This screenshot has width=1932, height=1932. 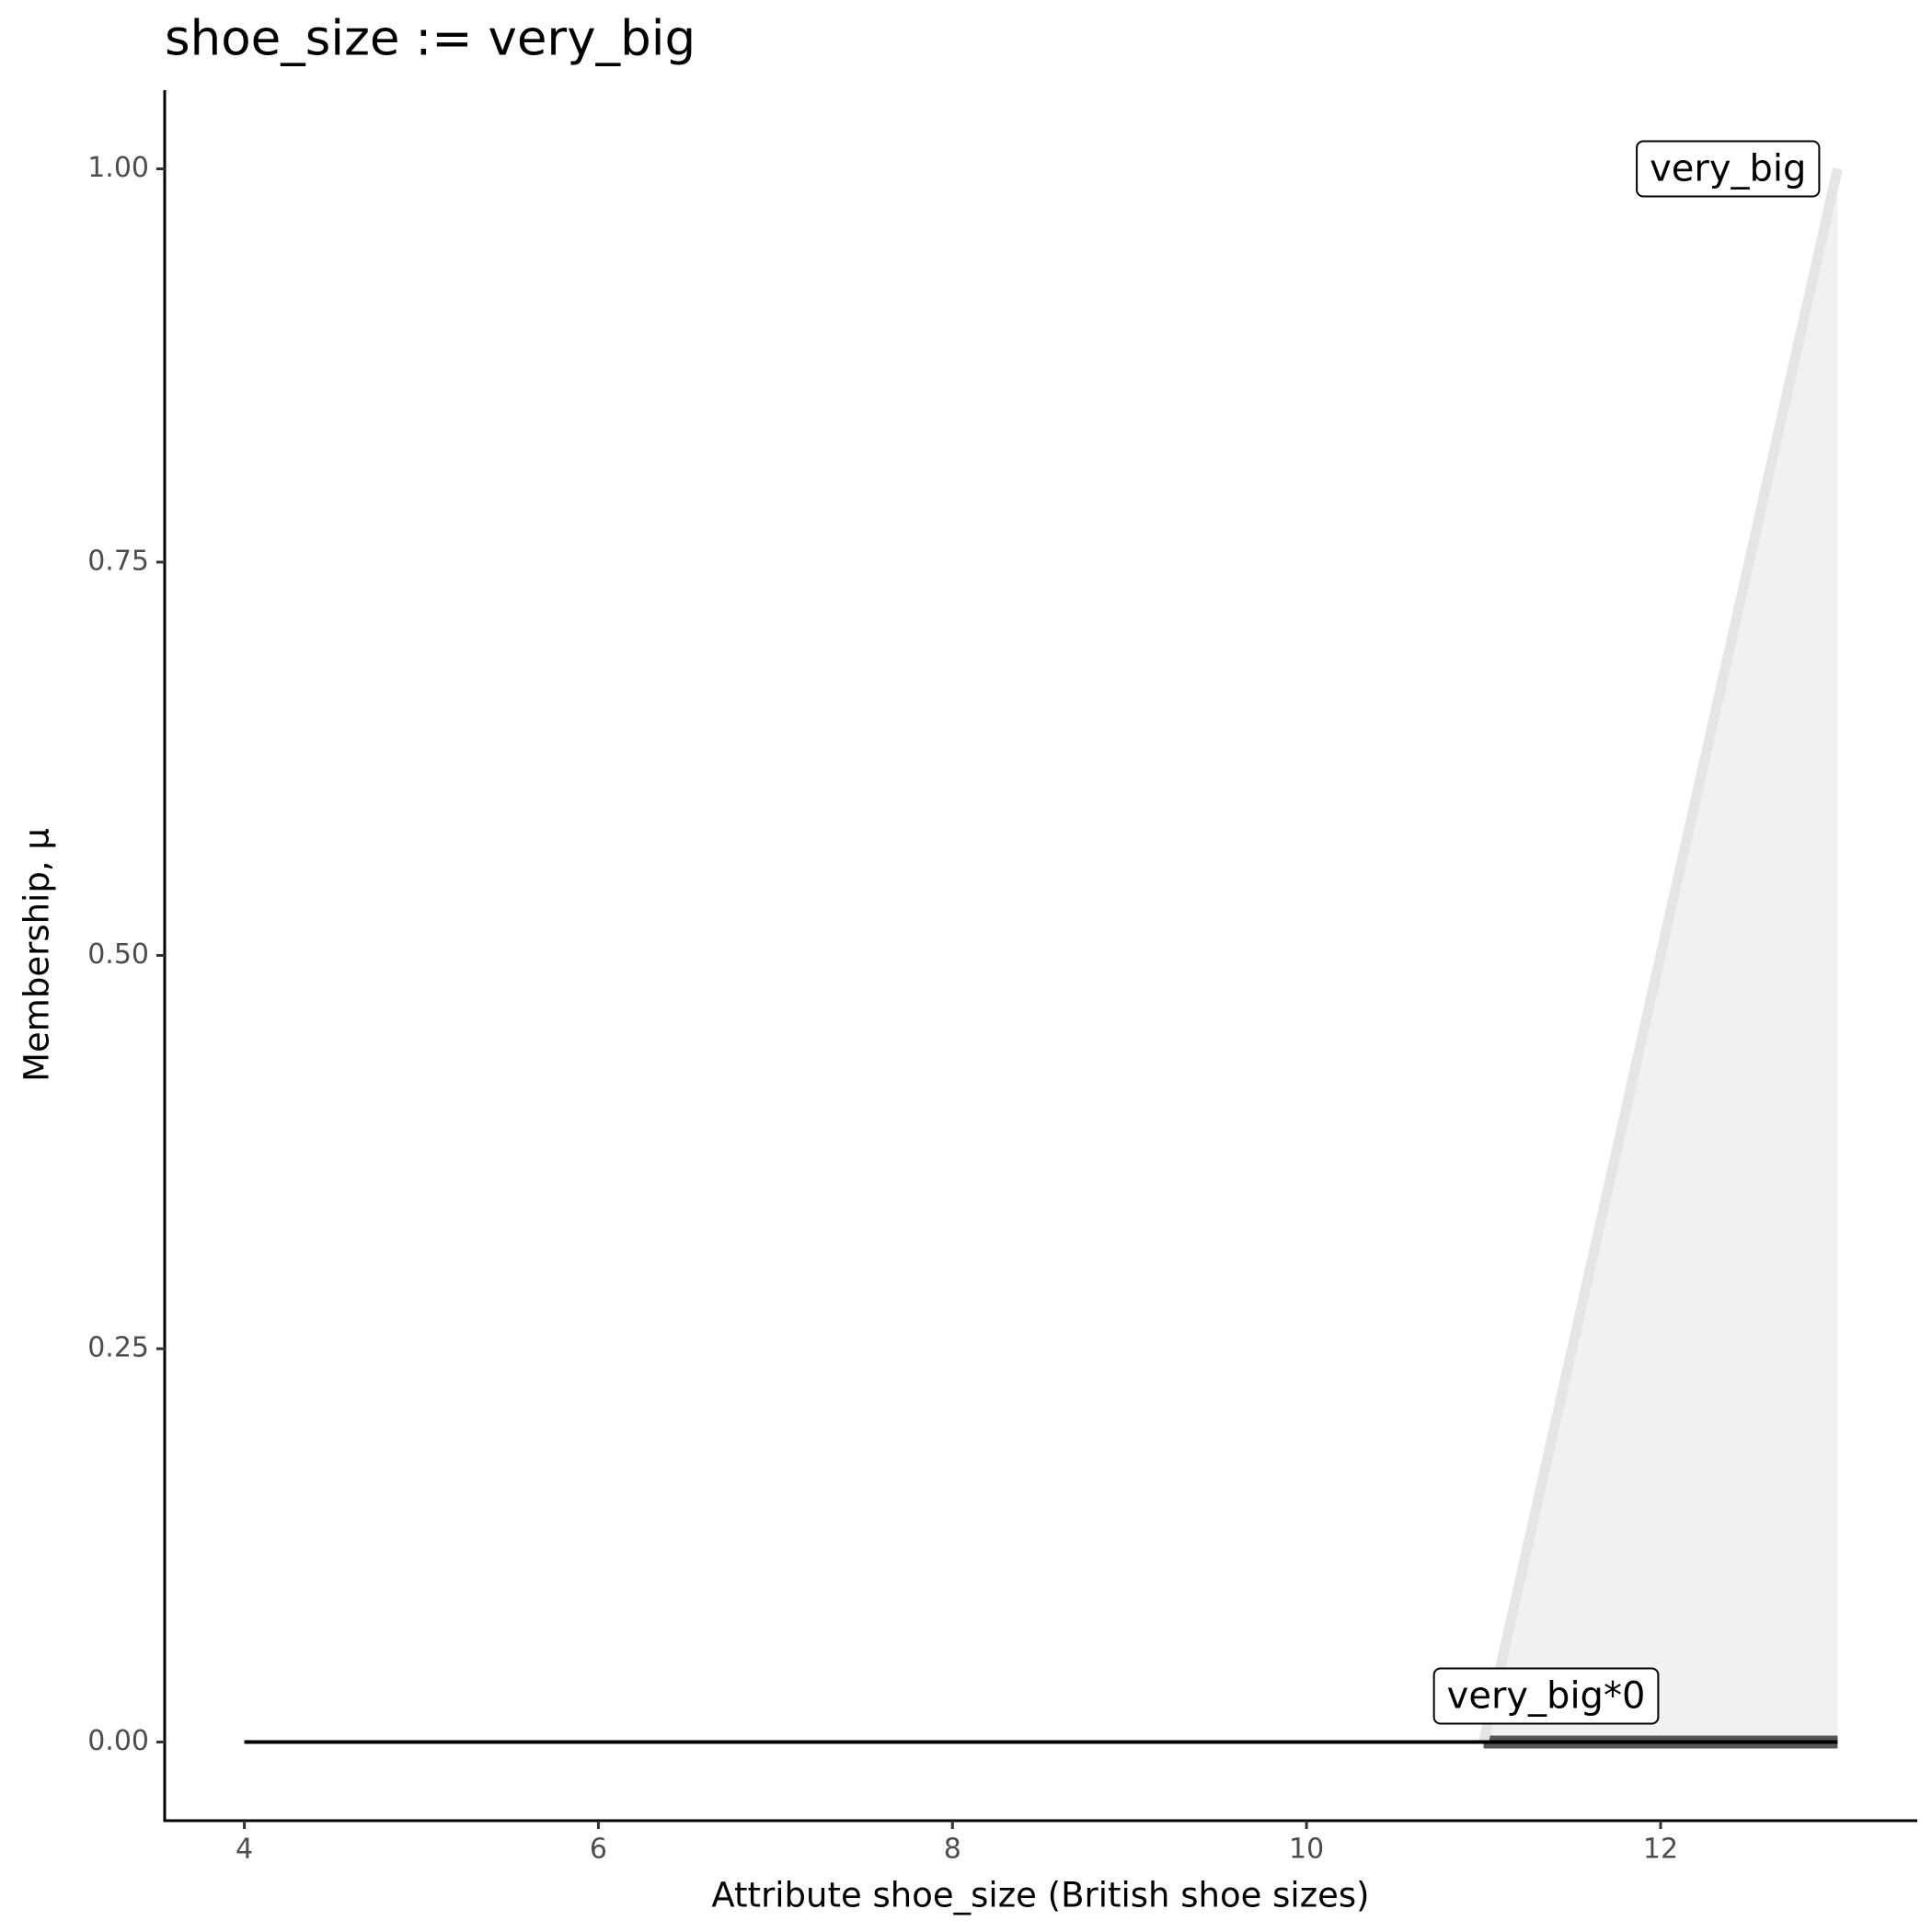 I want to click on y-tick-label: 0.00, so click(x=118, y=1741).